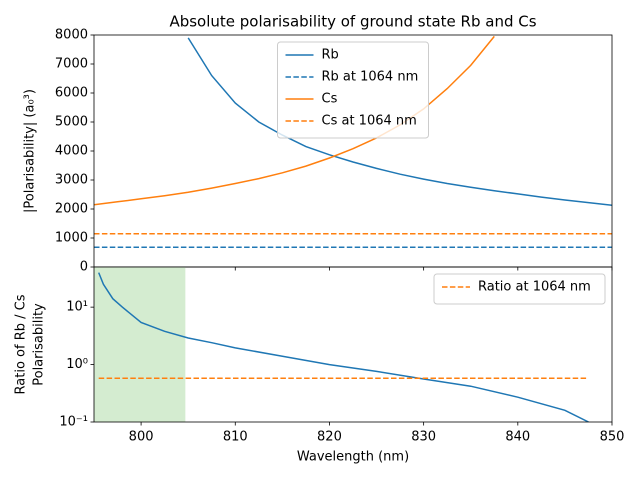 Image resolution: width=640 pixels, height=480 pixels. I want to click on y-tick-label: 8000, so click(71, 35).